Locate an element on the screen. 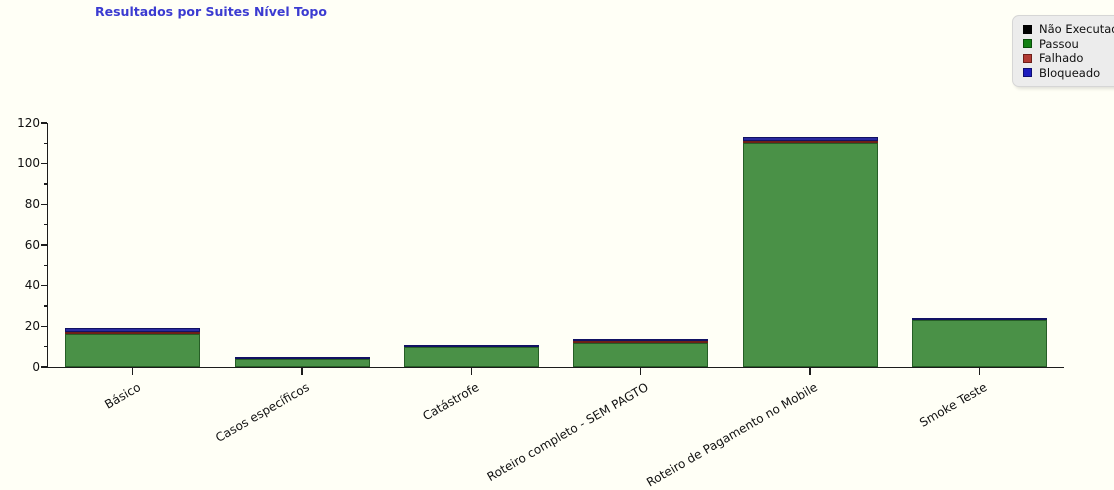 Image resolution: width=1114 pixels, height=490 pixels. y-axis-tick-label: 80 is located at coordinates (32, 203).